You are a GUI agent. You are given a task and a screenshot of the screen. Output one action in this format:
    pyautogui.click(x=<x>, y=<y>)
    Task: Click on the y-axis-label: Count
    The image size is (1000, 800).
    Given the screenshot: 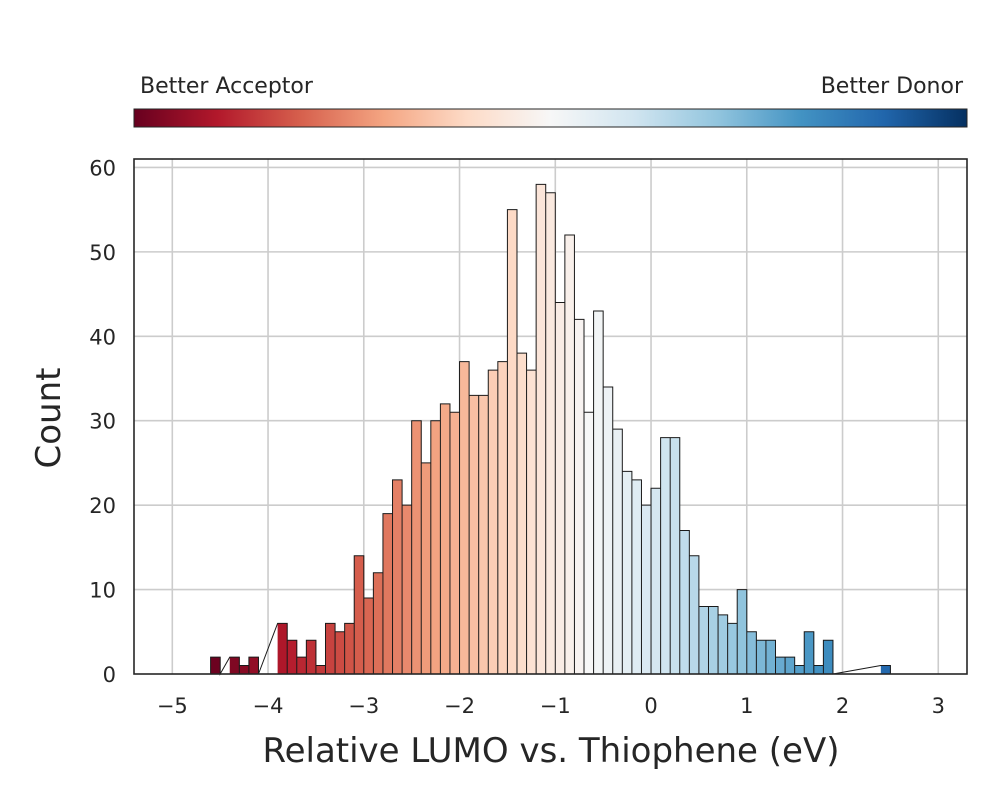 What is the action you would take?
    pyautogui.click(x=49, y=418)
    